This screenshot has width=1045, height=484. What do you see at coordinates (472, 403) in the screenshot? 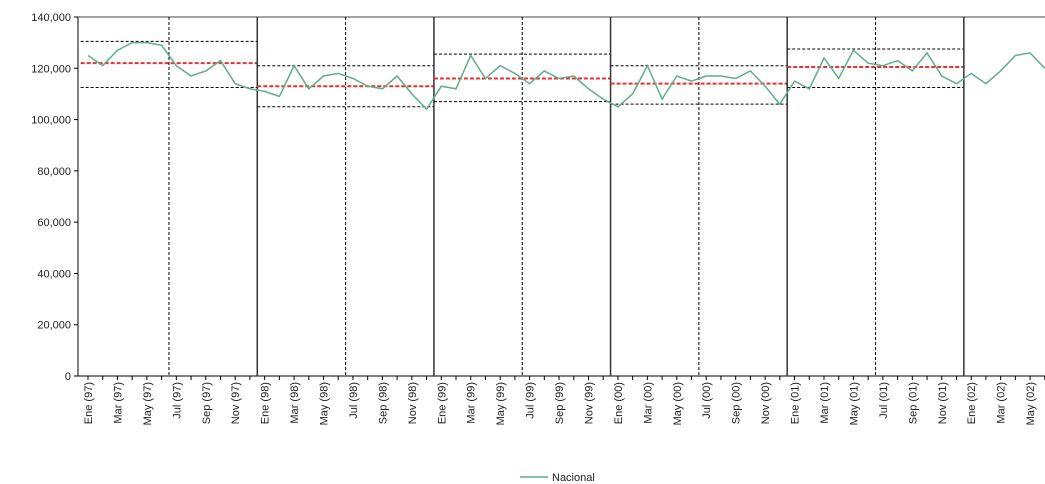
I see `x-tick-label: Mar (99)` at bounding box center [472, 403].